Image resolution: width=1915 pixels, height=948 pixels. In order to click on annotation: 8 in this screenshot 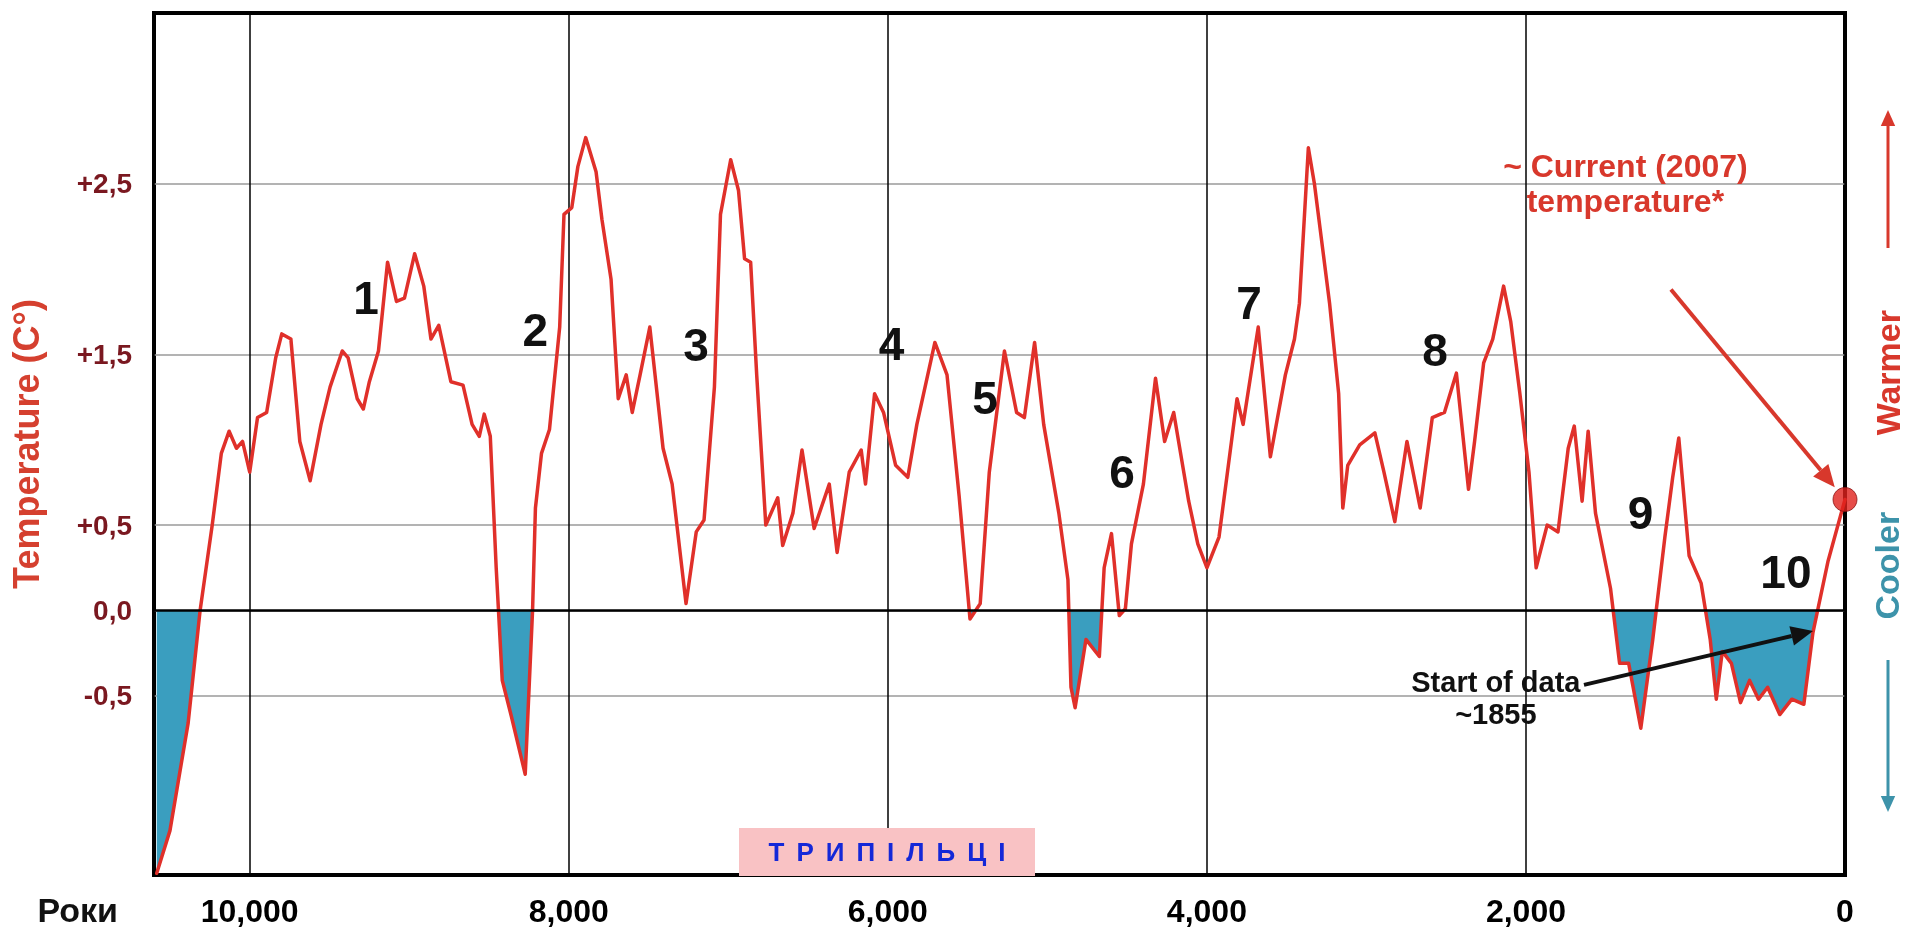, I will do `click(1435, 350)`.